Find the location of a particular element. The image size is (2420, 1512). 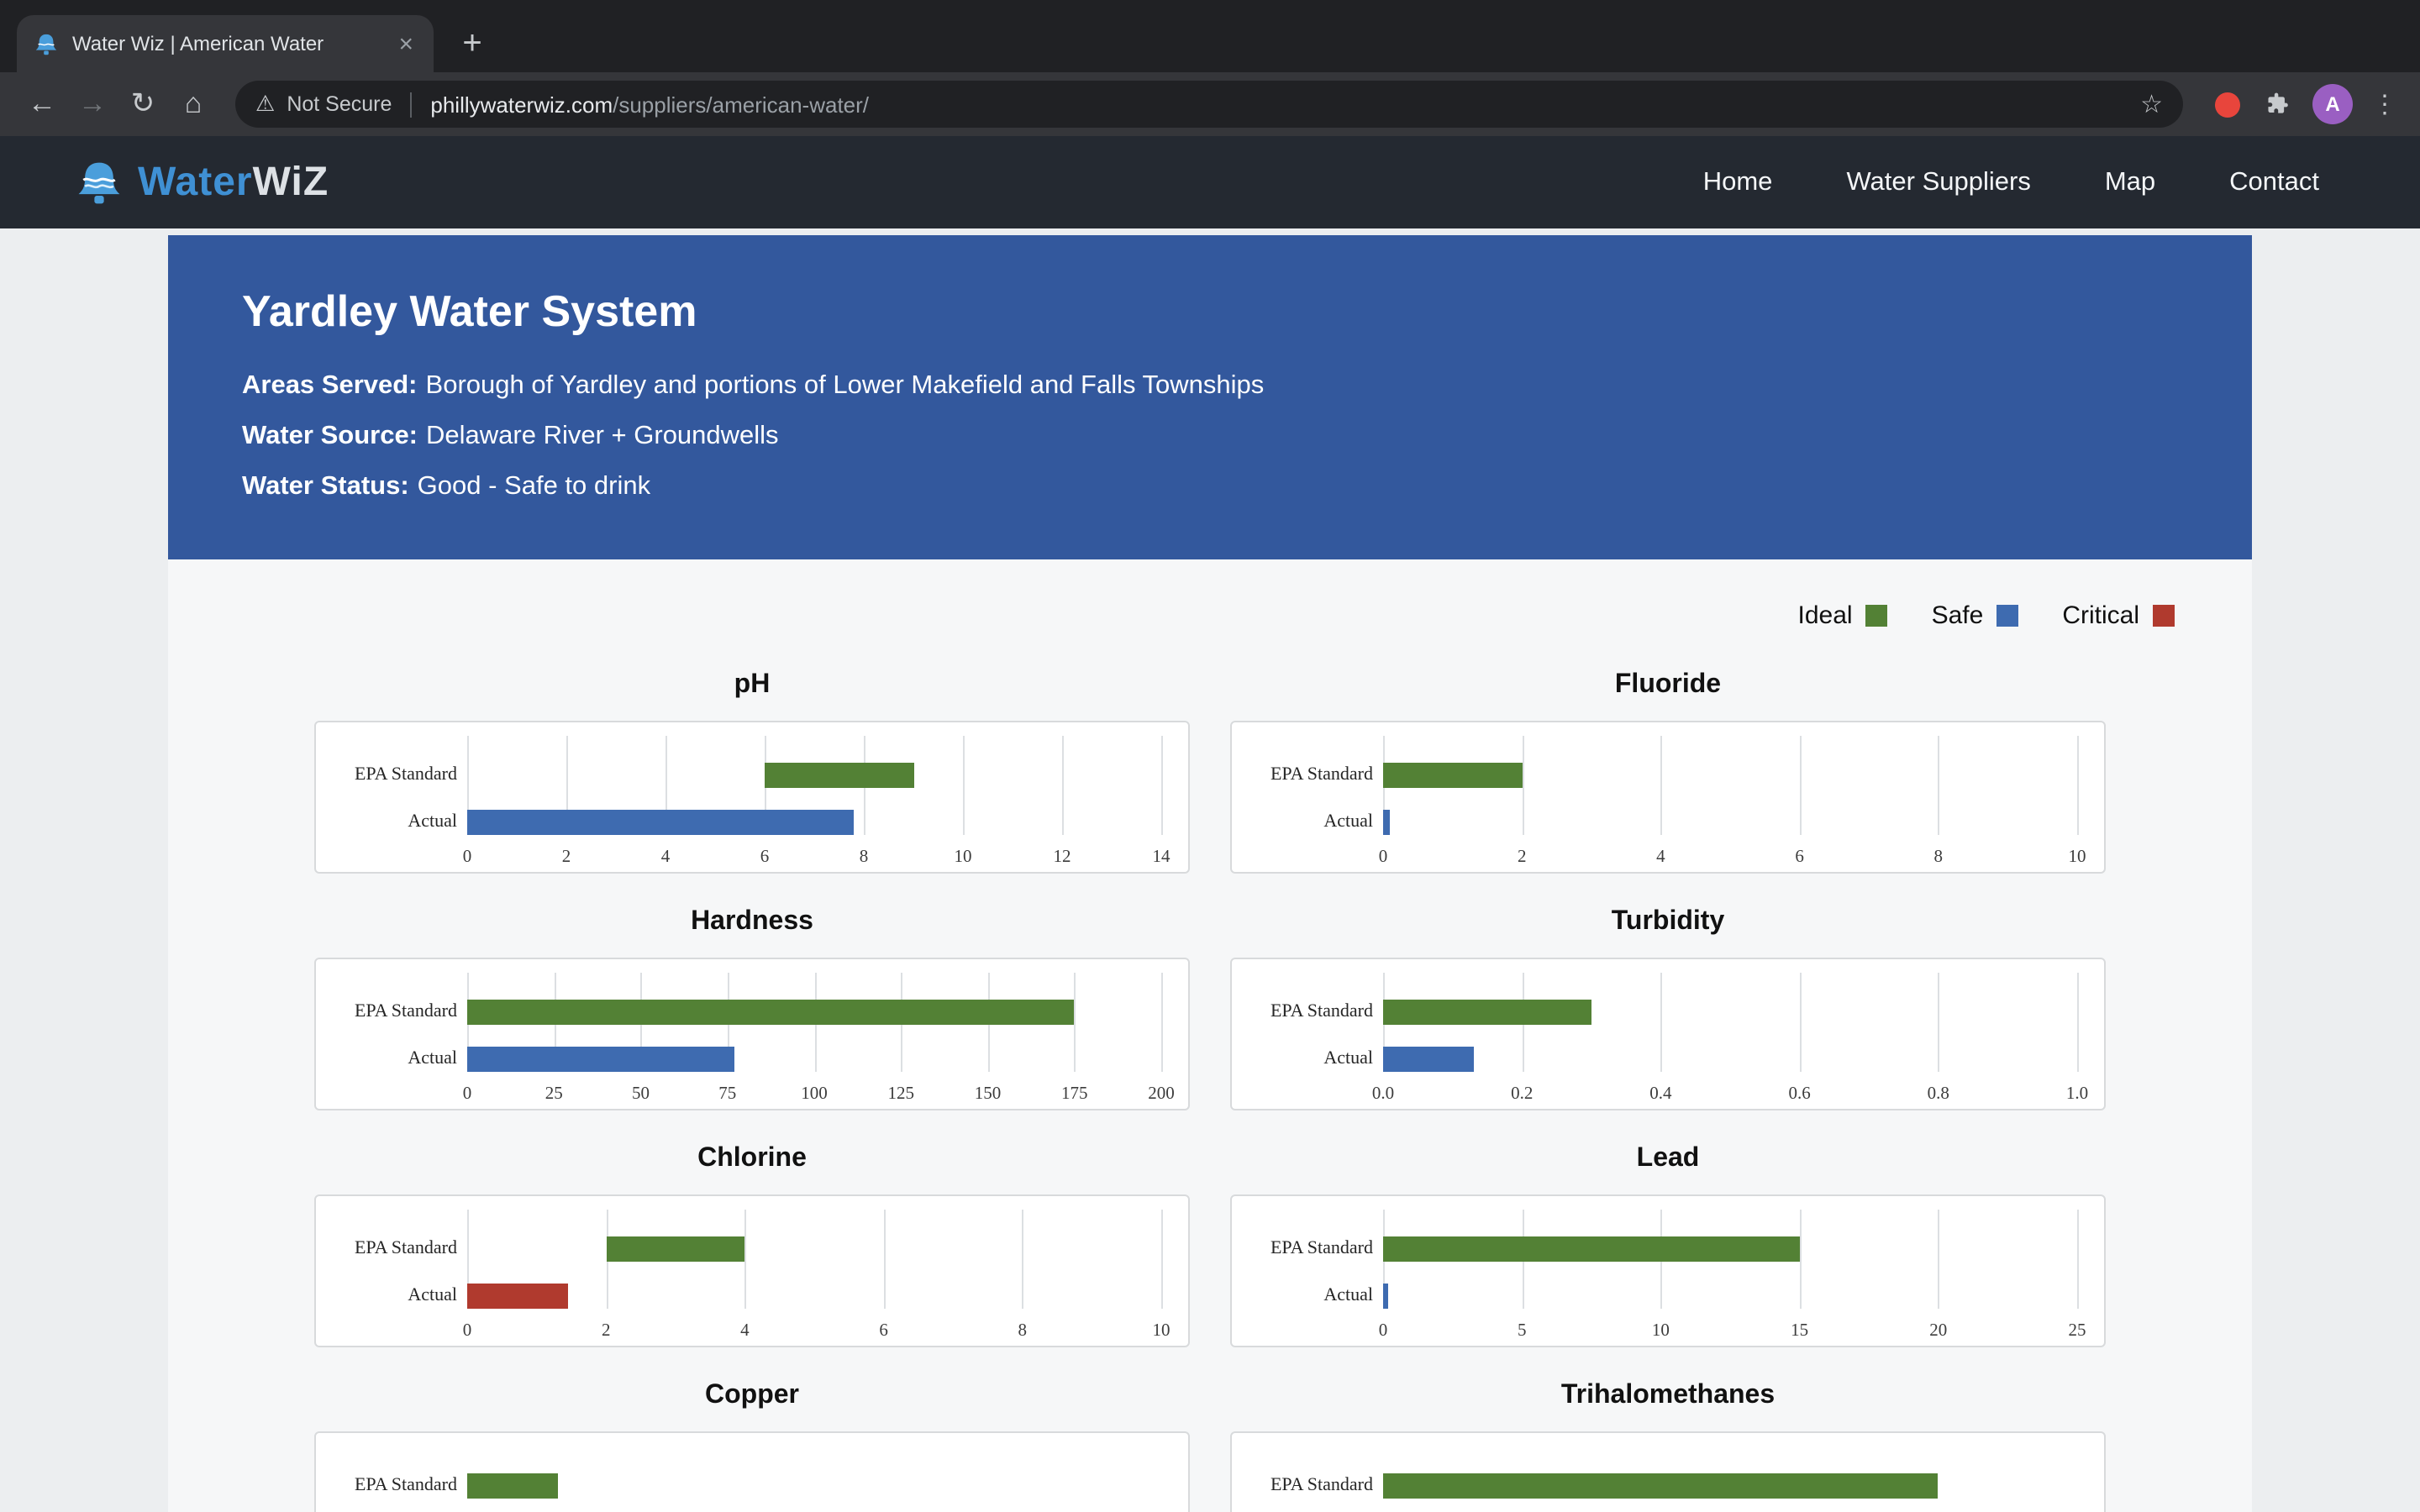

x-tick-label: 200 is located at coordinates (1162, 1094).